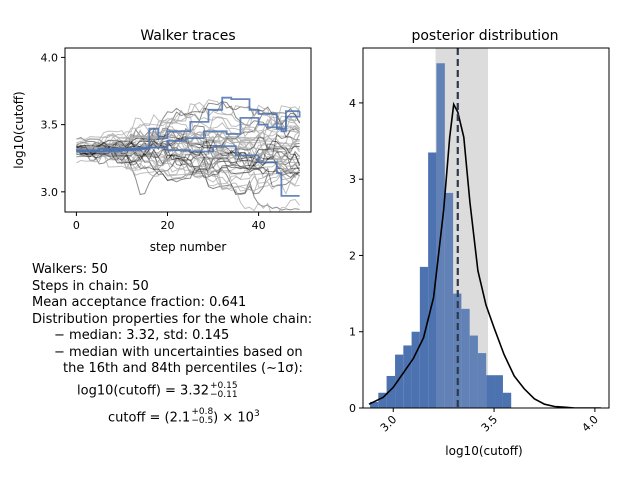 This screenshot has height=480, width=640. Describe the element at coordinates (168, 225) in the screenshot. I see `x-tick-label: 20` at that location.